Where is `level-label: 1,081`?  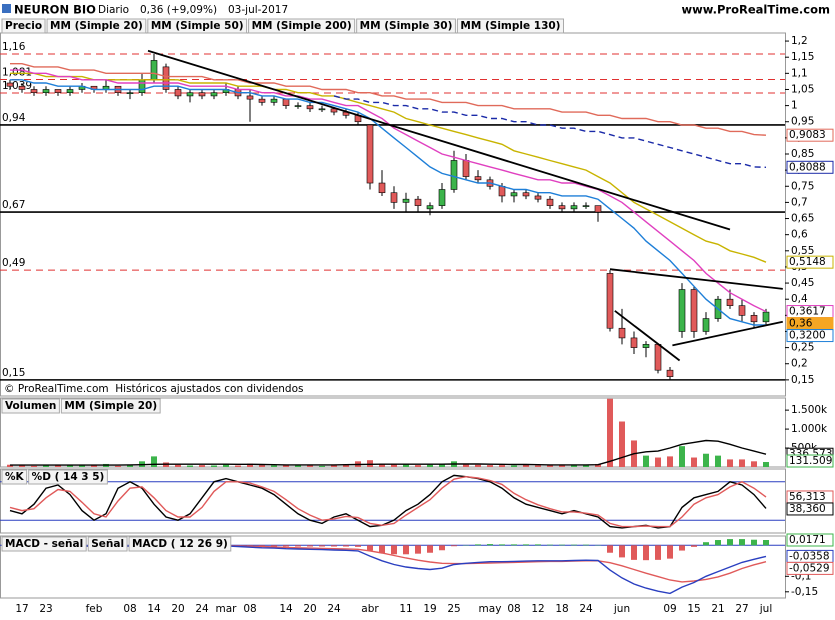
level-label: 1,081 is located at coordinates (17, 72).